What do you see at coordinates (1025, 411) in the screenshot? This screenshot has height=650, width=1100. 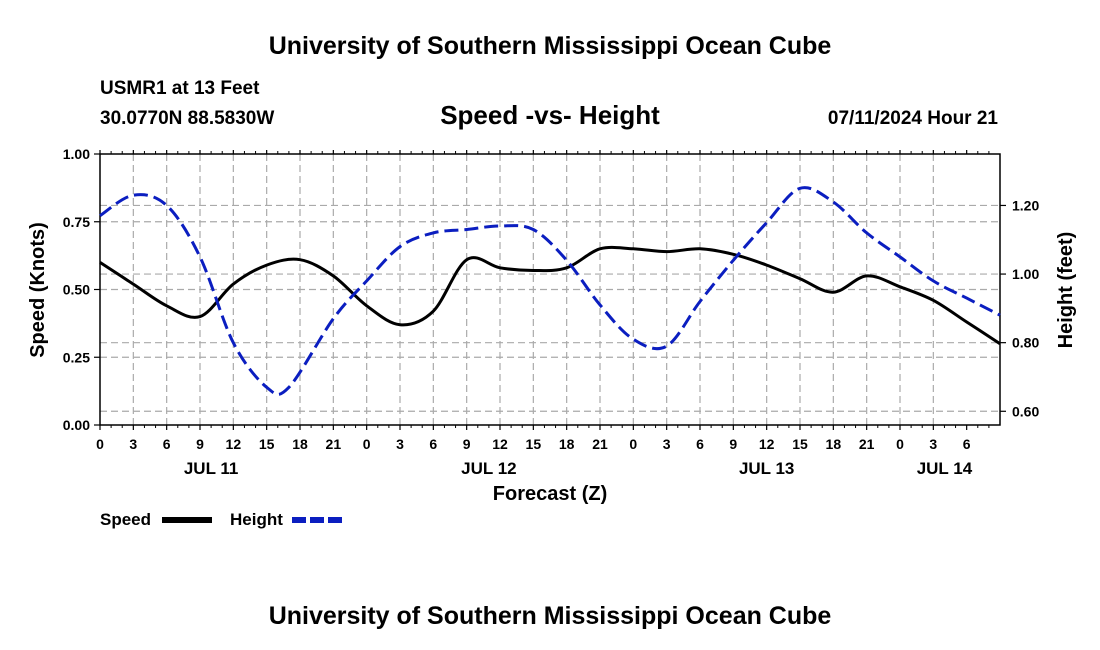 I see `y2-tick-label: 0.60` at bounding box center [1025, 411].